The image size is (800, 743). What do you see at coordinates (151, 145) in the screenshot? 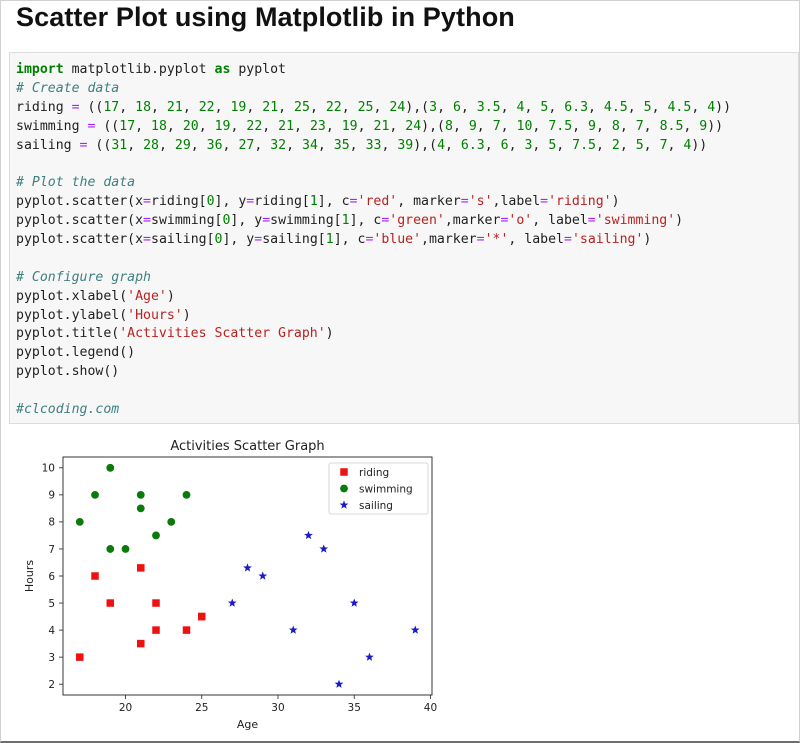
I see `code-token: 28` at bounding box center [151, 145].